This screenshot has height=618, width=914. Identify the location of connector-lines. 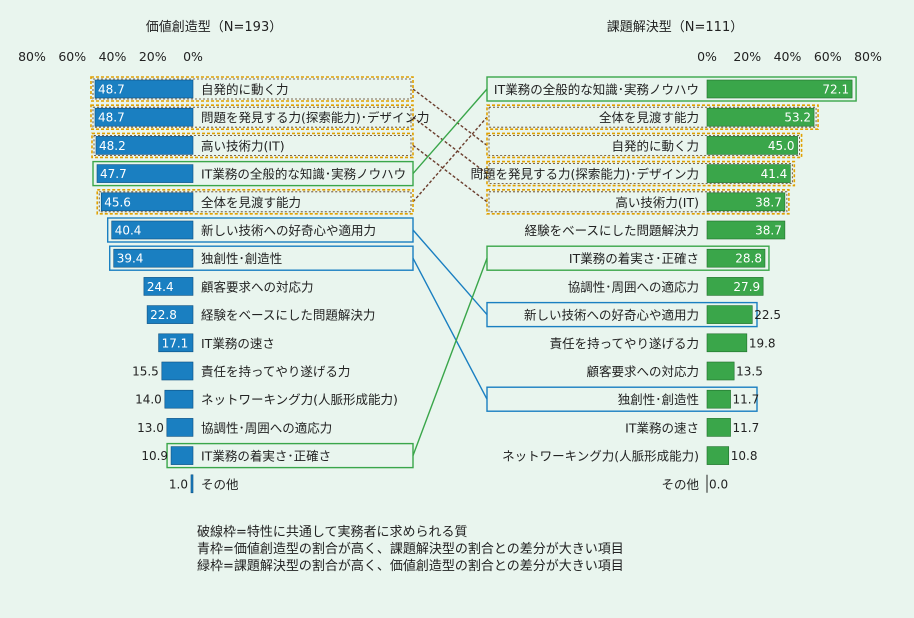
(450, 272).